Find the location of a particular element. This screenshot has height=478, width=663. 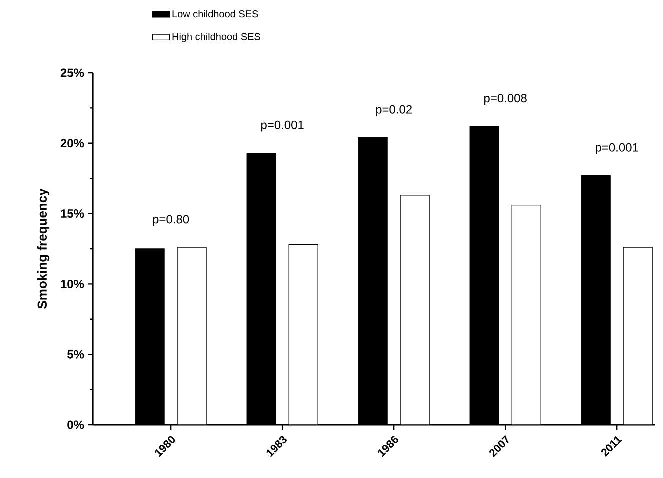

y-tick-label: 5% is located at coordinates (76, 354).